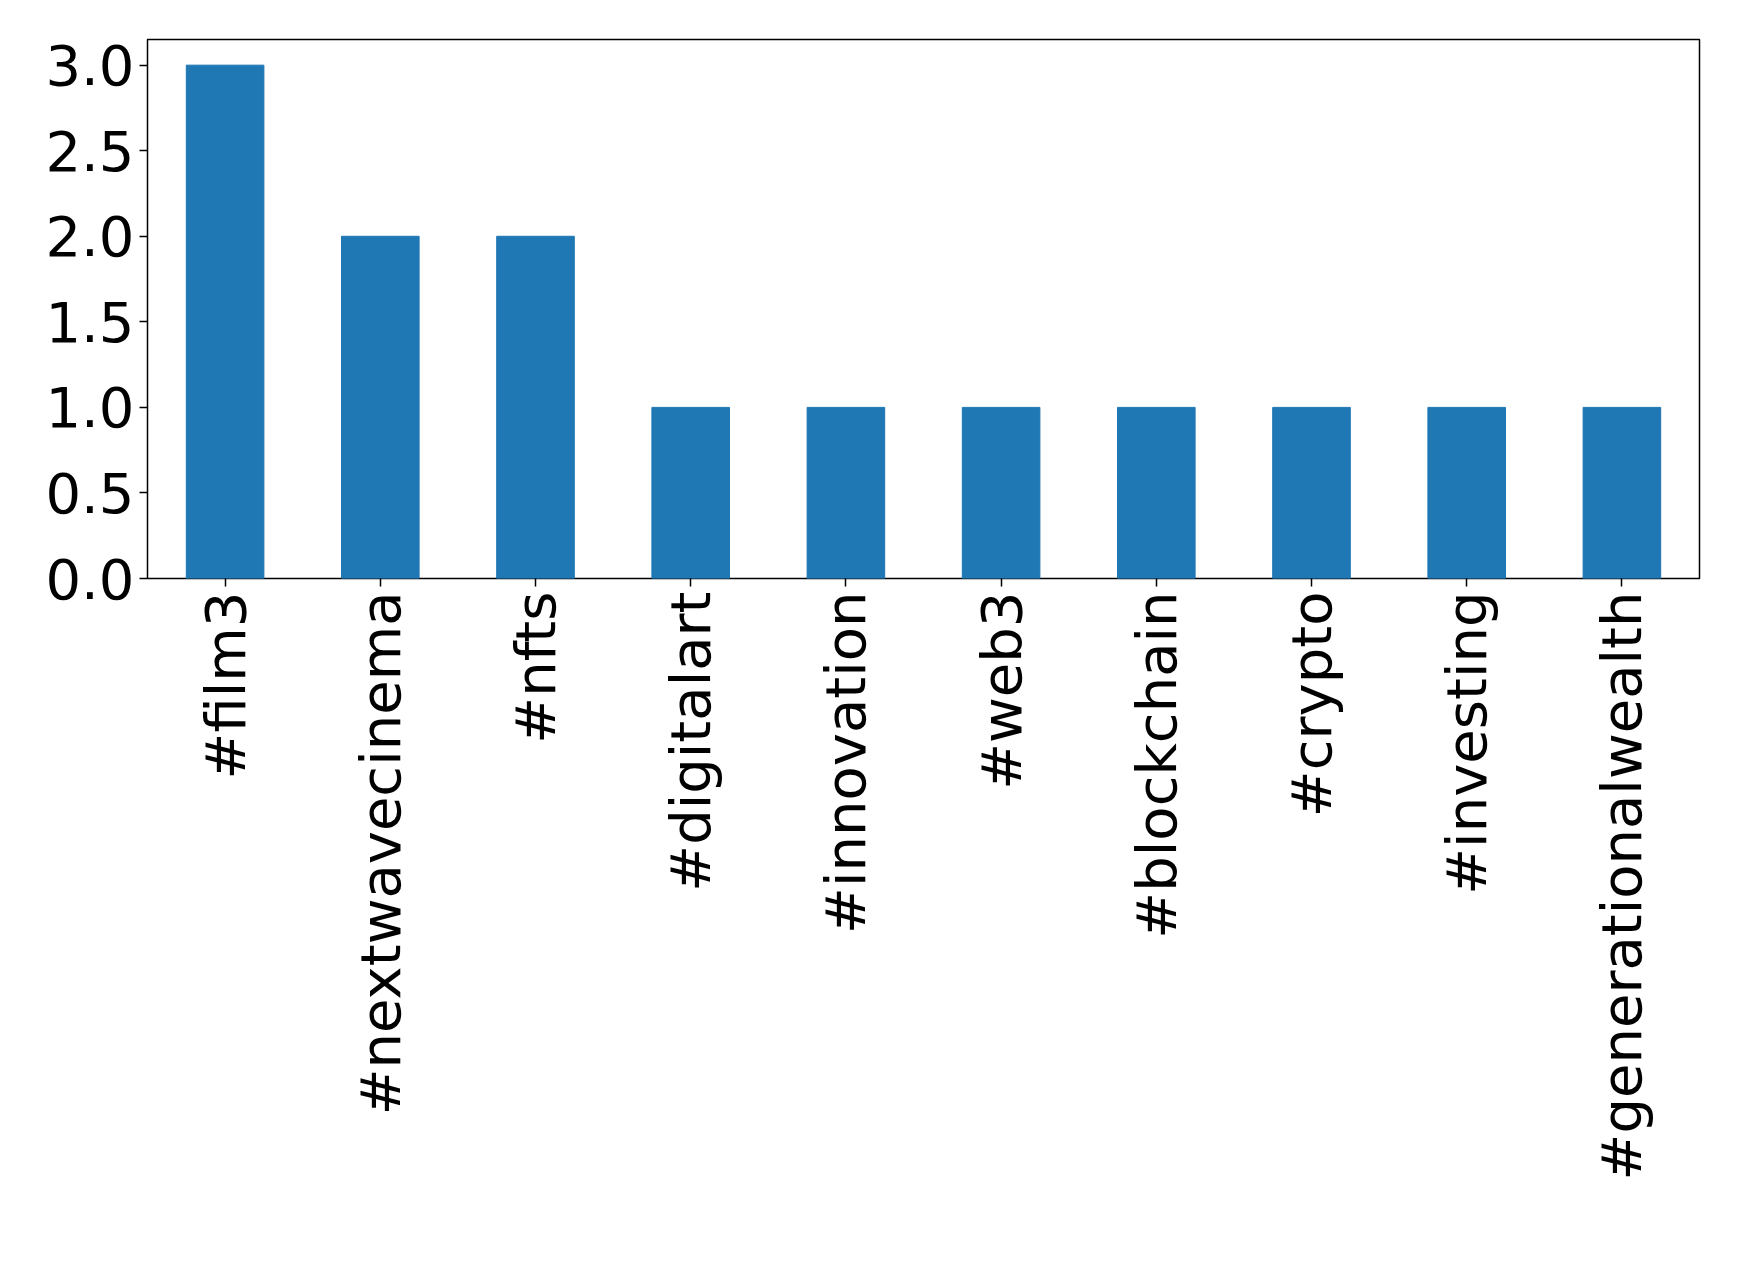 This screenshot has height=1285, width=1739. I want to click on x-tick-label: #blockchain, so click(1156, 765).